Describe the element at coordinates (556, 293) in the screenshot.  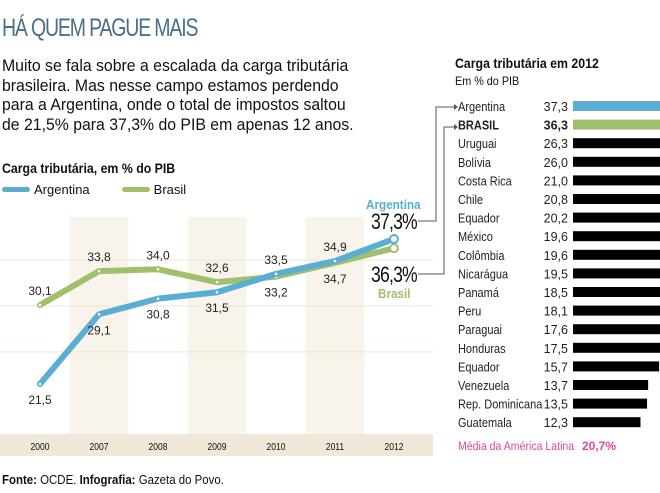
I see `bar-value-label: 18,5` at that location.